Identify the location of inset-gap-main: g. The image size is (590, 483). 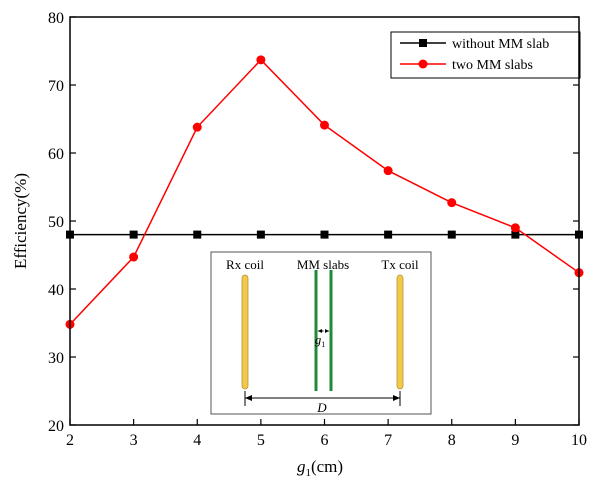
(318, 339).